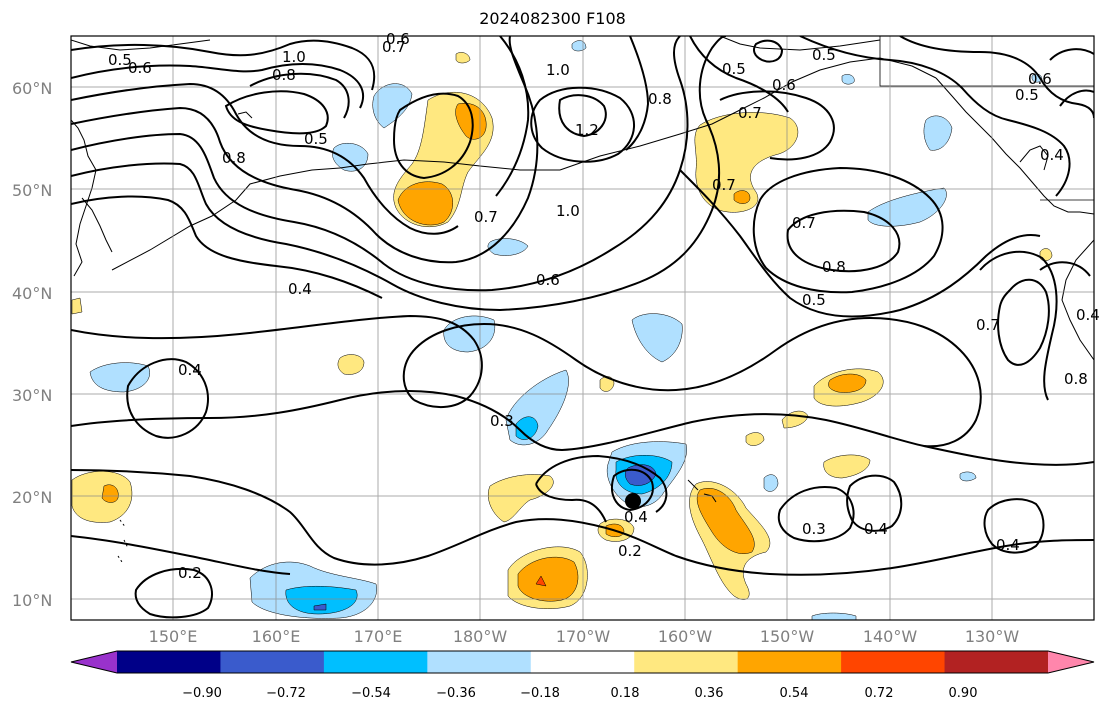 The height and width of the screenshot is (712, 1105). Describe the element at coordinates (32, 190) in the screenshot. I see `lat-tick-label: 50°N` at that location.